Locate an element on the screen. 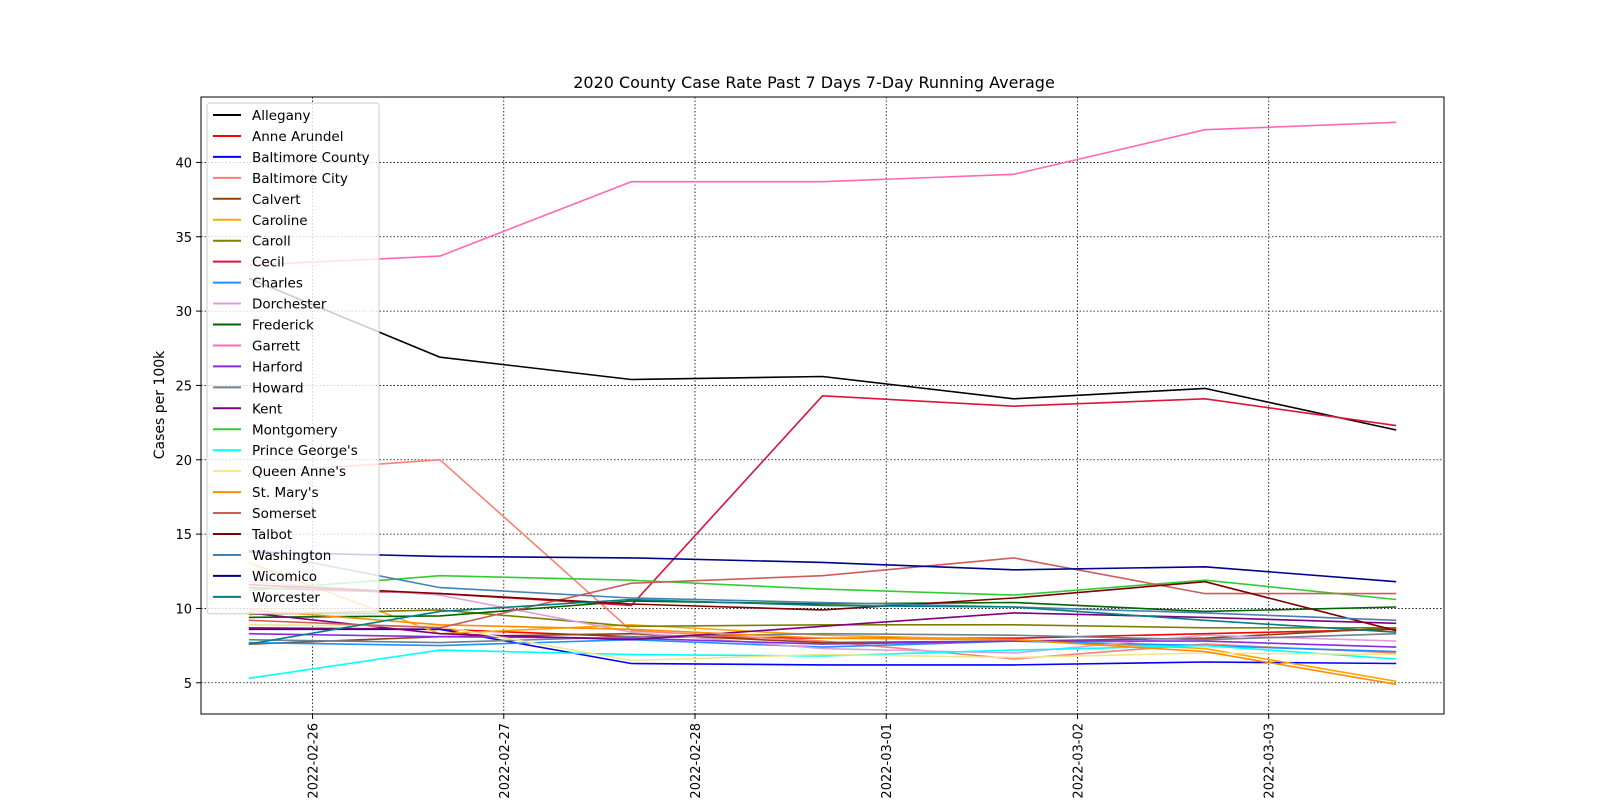  legend-label-kent: Kent is located at coordinates (267, 409).